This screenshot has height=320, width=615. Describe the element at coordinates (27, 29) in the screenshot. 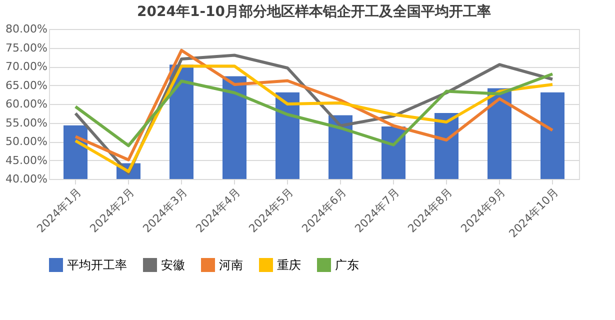

I see `y-tick-label: 80.00%` at that location.